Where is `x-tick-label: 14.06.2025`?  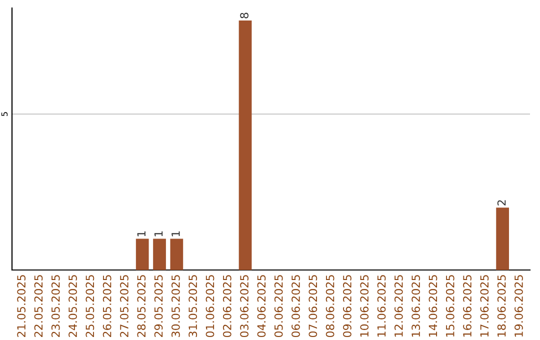 x-tick-label: 14.06.2025 is located at coordinates (433, 306).